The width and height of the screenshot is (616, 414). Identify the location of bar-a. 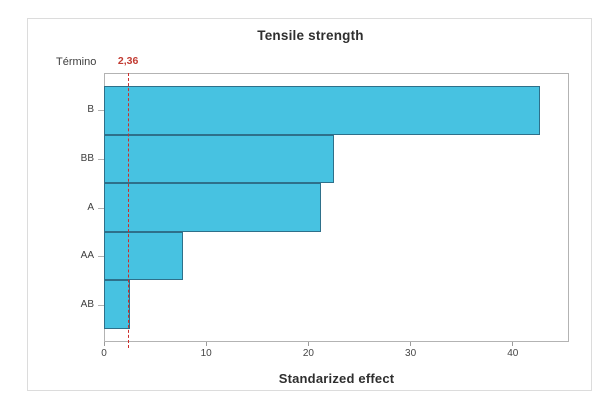
(212, 207).